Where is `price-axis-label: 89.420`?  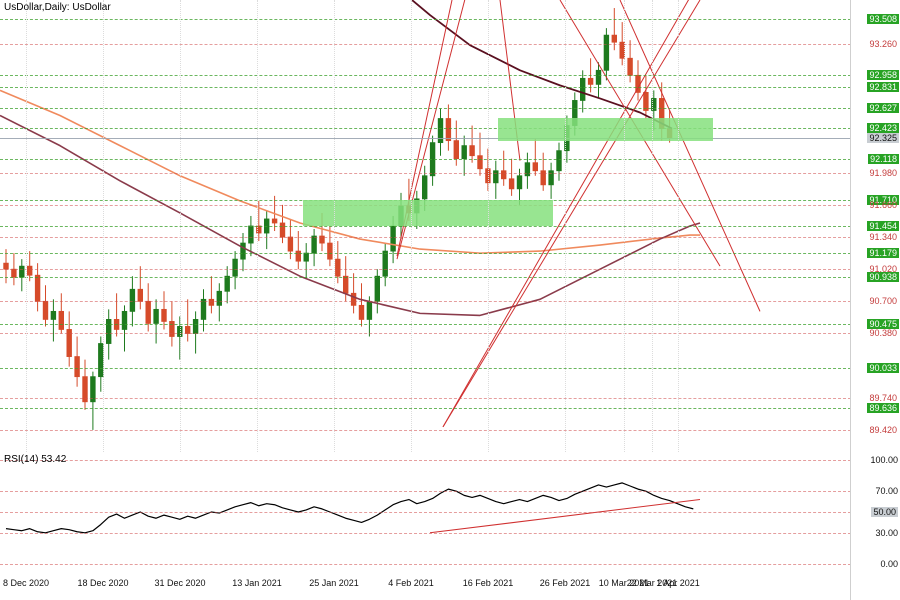
price-axis-label: 89.420 is located at coordinates (883, 429).